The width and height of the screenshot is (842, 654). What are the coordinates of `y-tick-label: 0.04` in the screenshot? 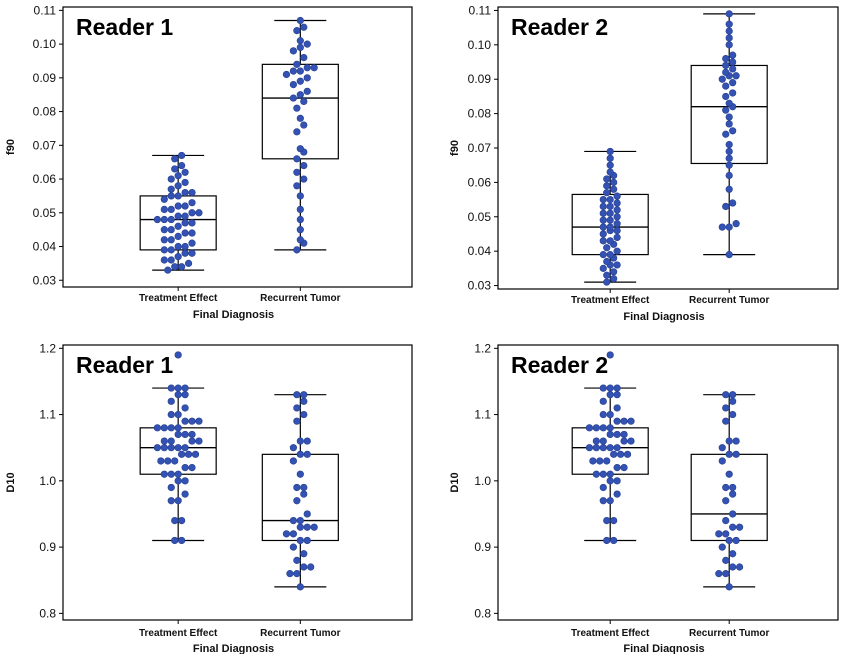 It's located at (480, 251).